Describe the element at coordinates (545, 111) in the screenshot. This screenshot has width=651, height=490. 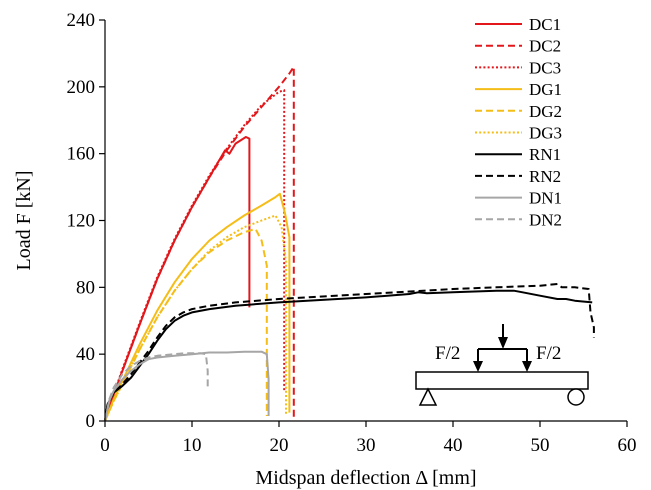
I see `legend-label-dg2: DG2` at that location.